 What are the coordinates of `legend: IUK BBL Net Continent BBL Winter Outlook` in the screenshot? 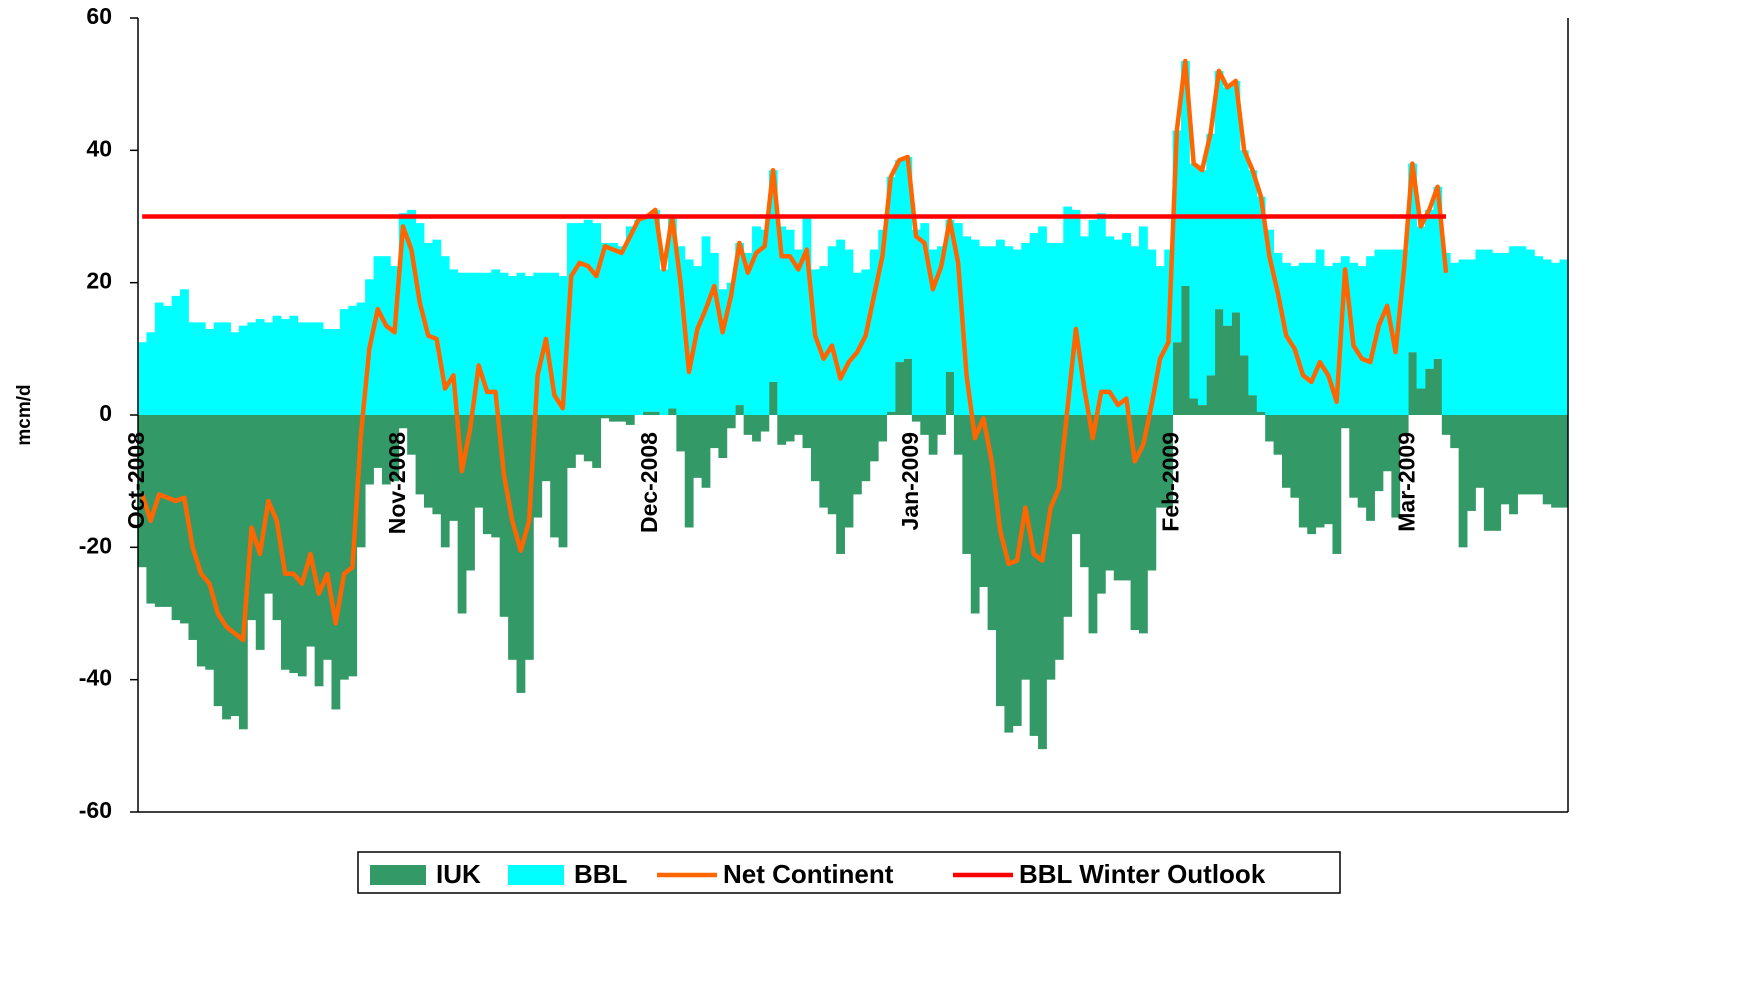 It's located at (818, 874).